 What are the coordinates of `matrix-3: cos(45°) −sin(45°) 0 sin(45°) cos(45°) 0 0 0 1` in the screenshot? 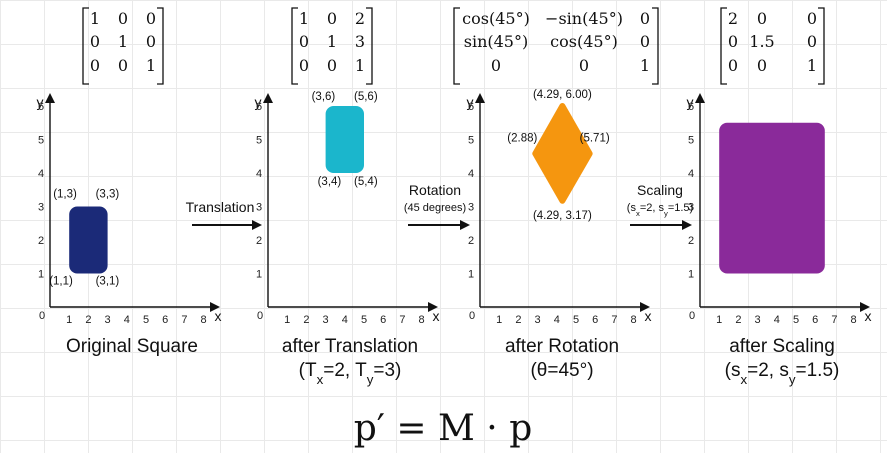 It's located at (556, 46).